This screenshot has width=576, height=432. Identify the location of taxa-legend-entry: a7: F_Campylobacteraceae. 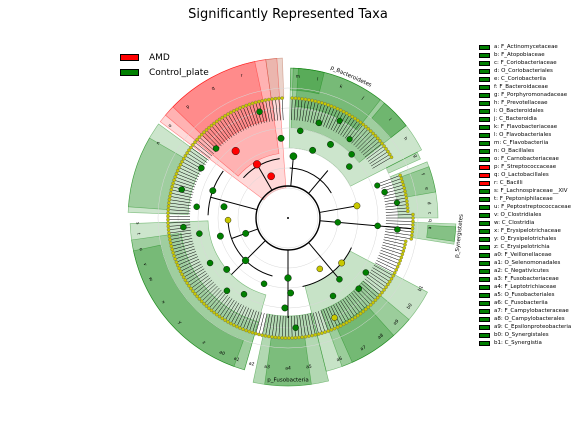
(525, 311).